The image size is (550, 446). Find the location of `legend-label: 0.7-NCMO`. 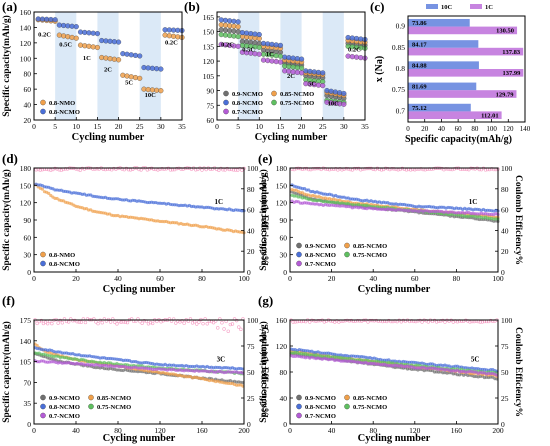

legend-label: 0.7-NCMO is located at coordinates (247, 112).